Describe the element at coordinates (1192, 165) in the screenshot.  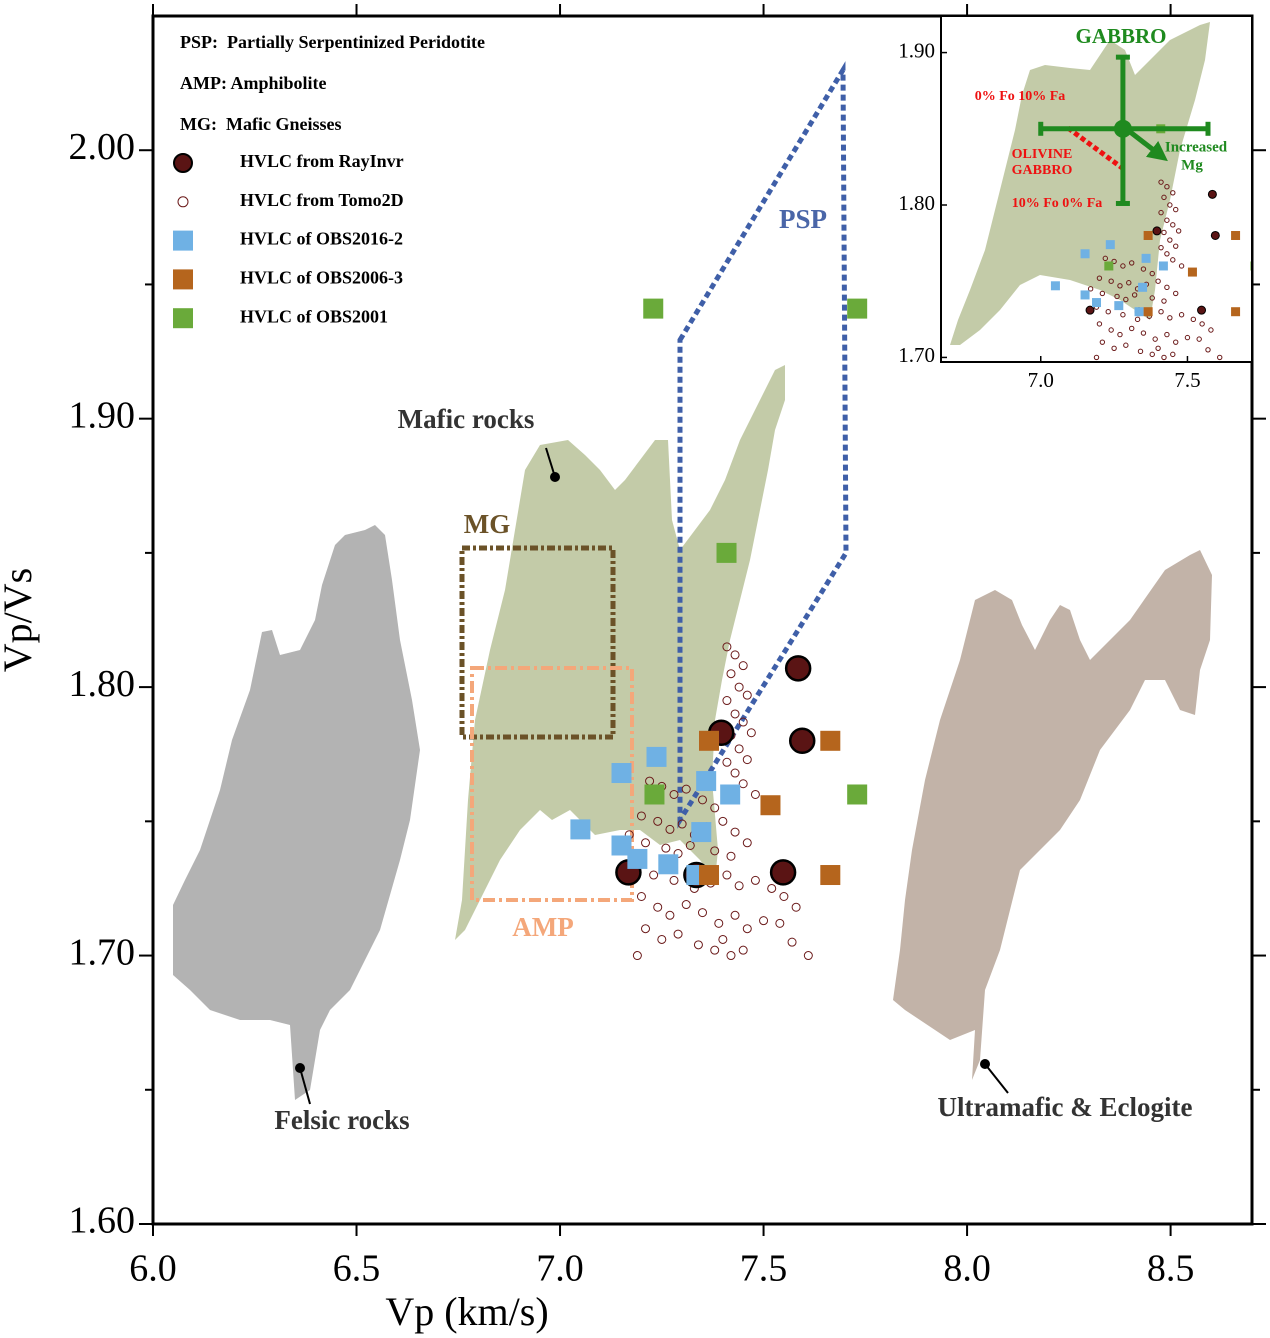
I see `inset-label: Mg` at that location.